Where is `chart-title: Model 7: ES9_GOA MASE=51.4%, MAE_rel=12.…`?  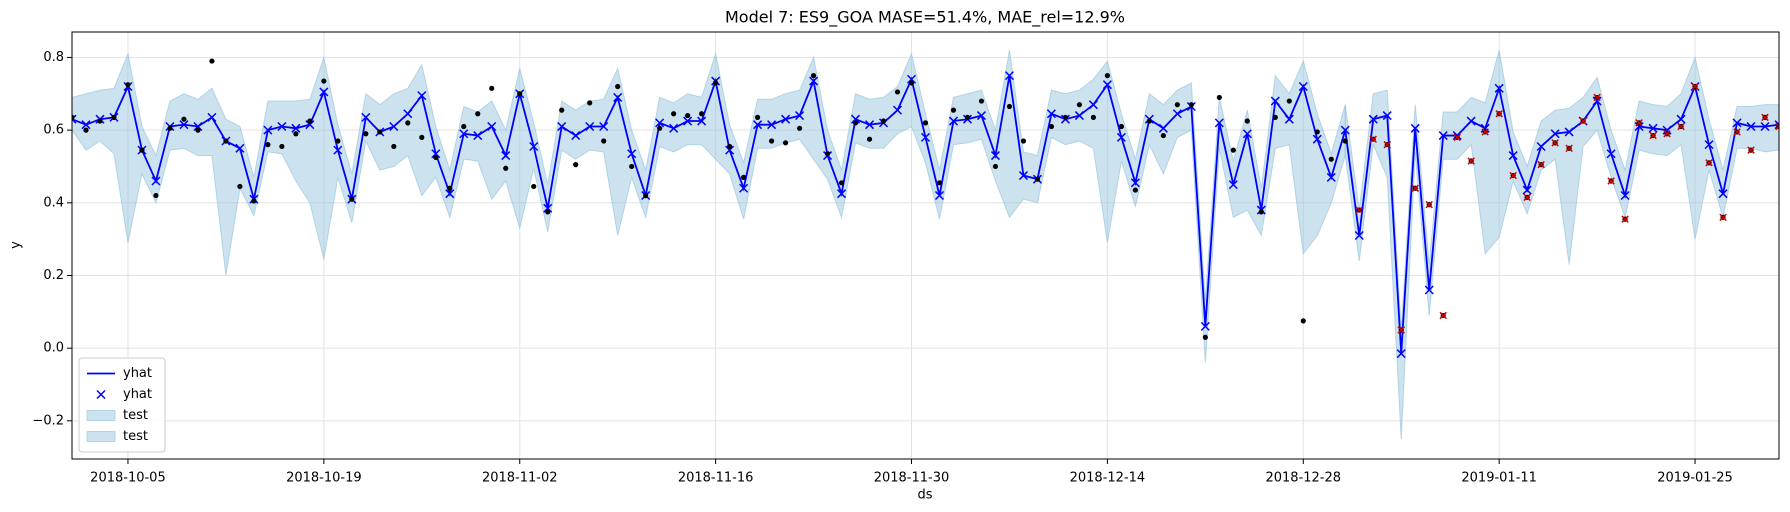
chart-title: Model 7: ES9_GOA MASE=51.4%, MAE_rel=12.… is located at coordinates (925, 18).